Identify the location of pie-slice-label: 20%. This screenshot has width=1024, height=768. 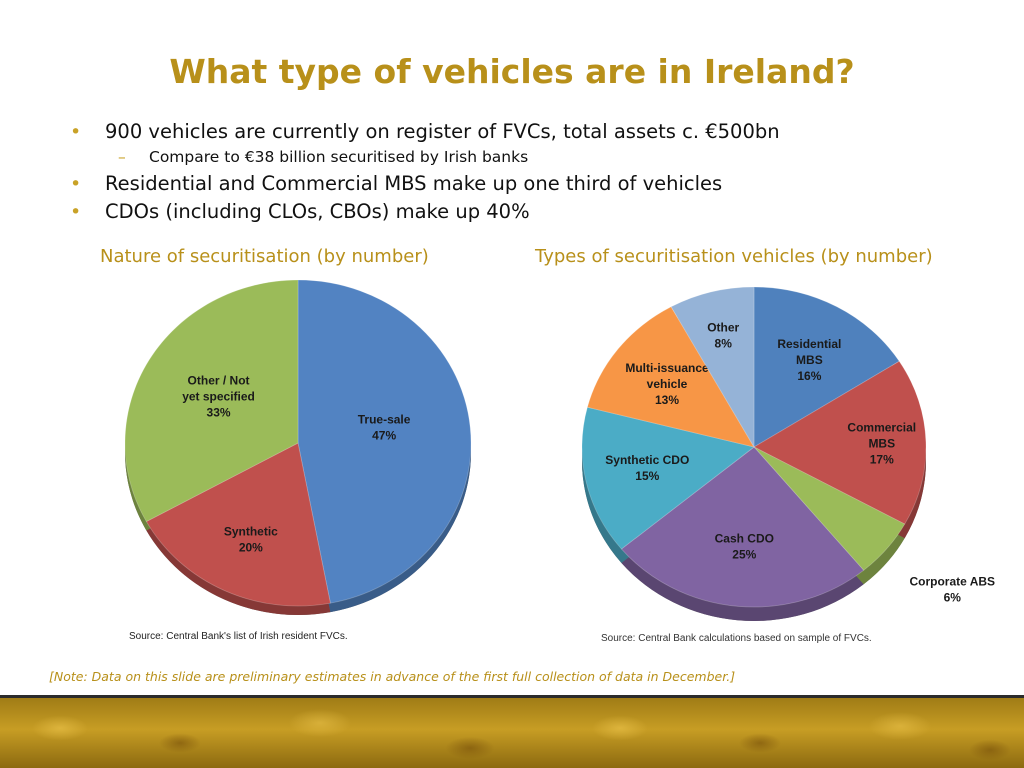
(251, 547).